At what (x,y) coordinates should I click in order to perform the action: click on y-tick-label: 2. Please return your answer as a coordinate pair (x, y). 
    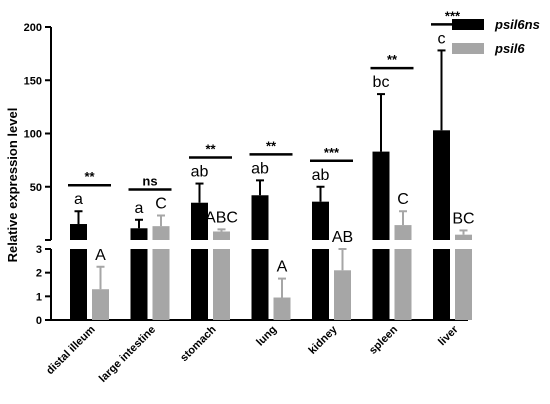
    Looking at the image, I should click on (39, 274).